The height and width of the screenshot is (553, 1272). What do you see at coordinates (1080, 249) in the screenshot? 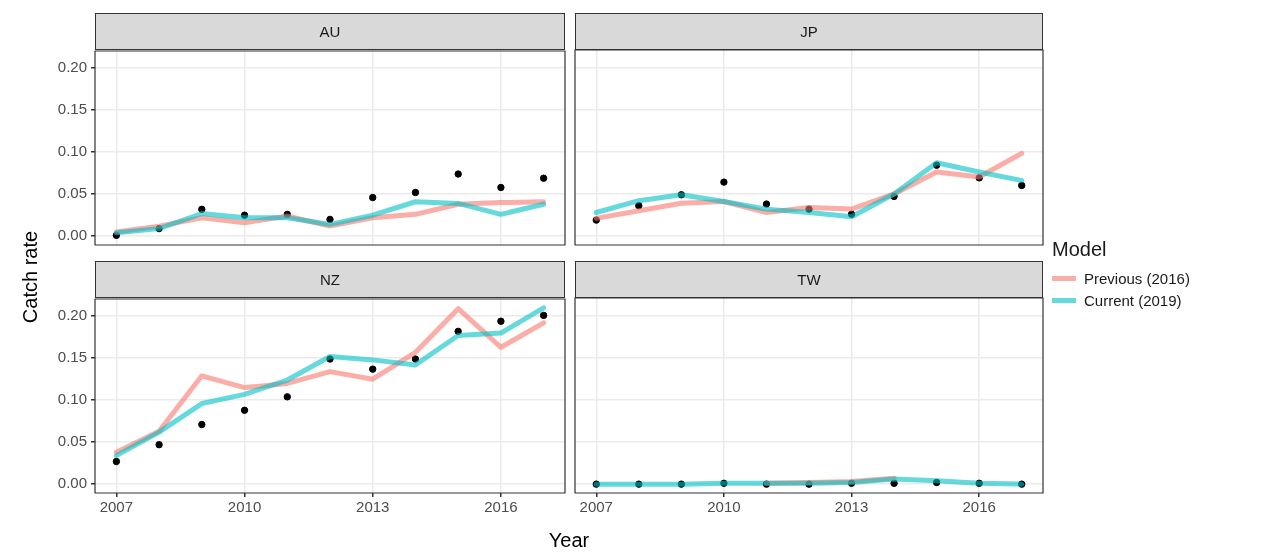
I see `legend-title: Model` at bounding box center [1080, 249].